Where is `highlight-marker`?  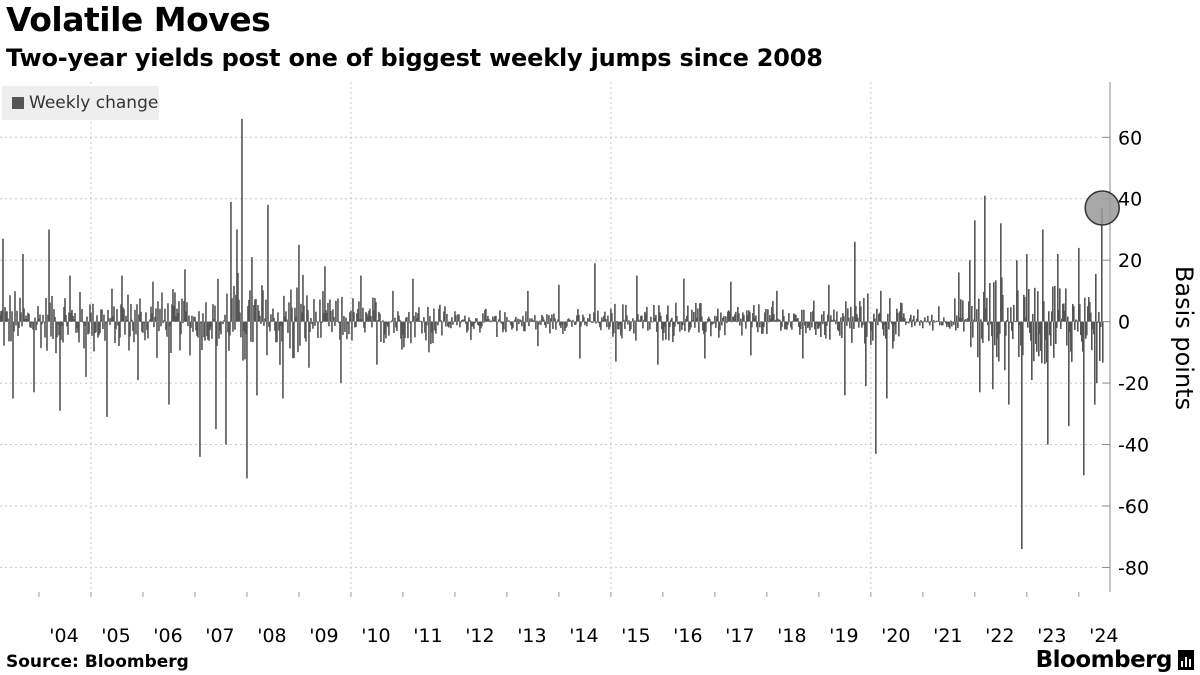 highlight-marker is located at coordinates (1102, 208).